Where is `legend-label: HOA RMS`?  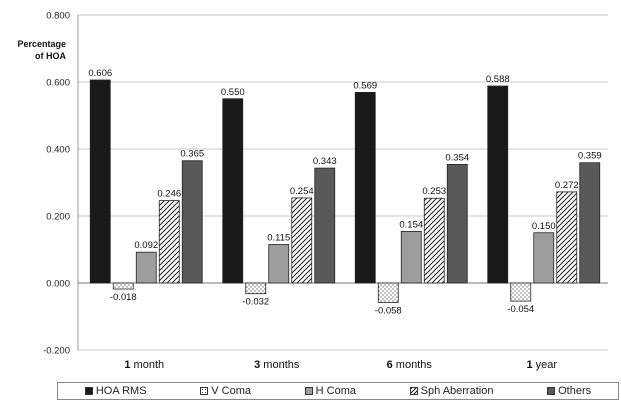 legend-label: HOA RMS is located at coordinates (121, 391).